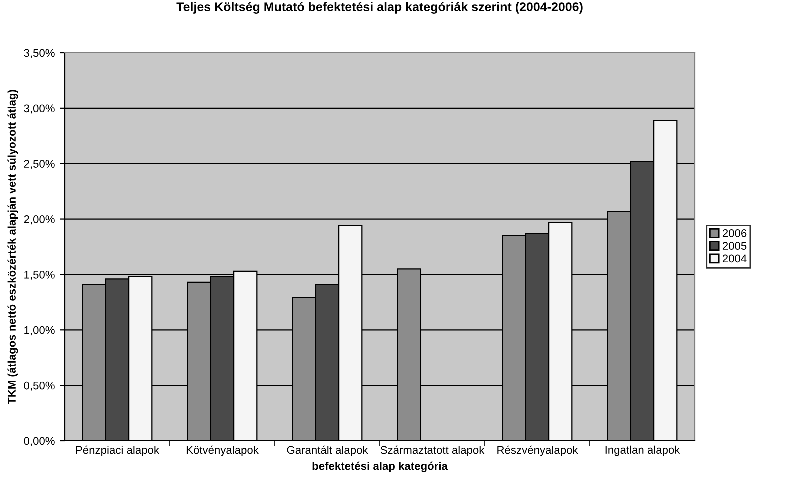  Describe the element at coordinates (379, 8) in the screenshot. I see `chart-title: Teljes Költség Mutató befektetési alap kategóriák szerint (2004-2006)` at that location.